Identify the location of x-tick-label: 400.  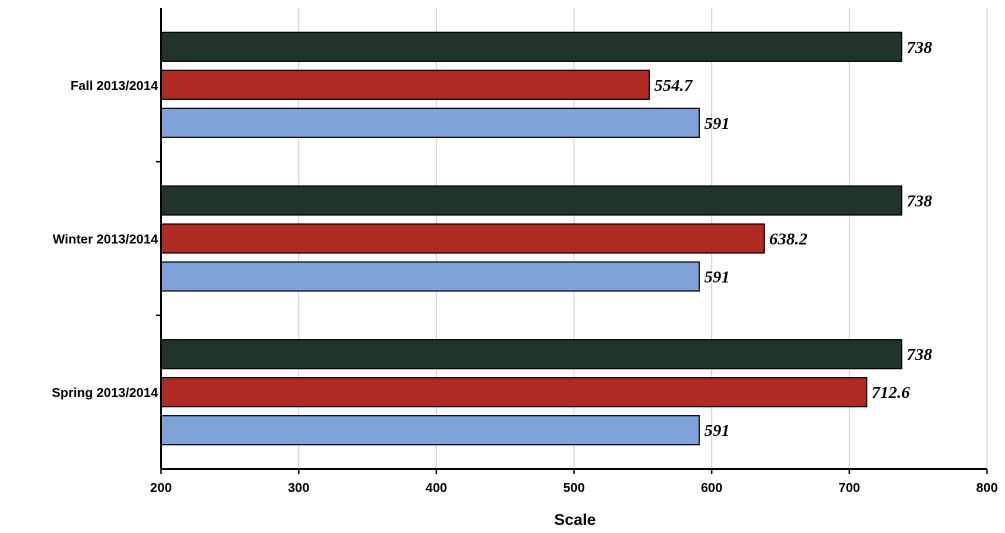
(436, 487).